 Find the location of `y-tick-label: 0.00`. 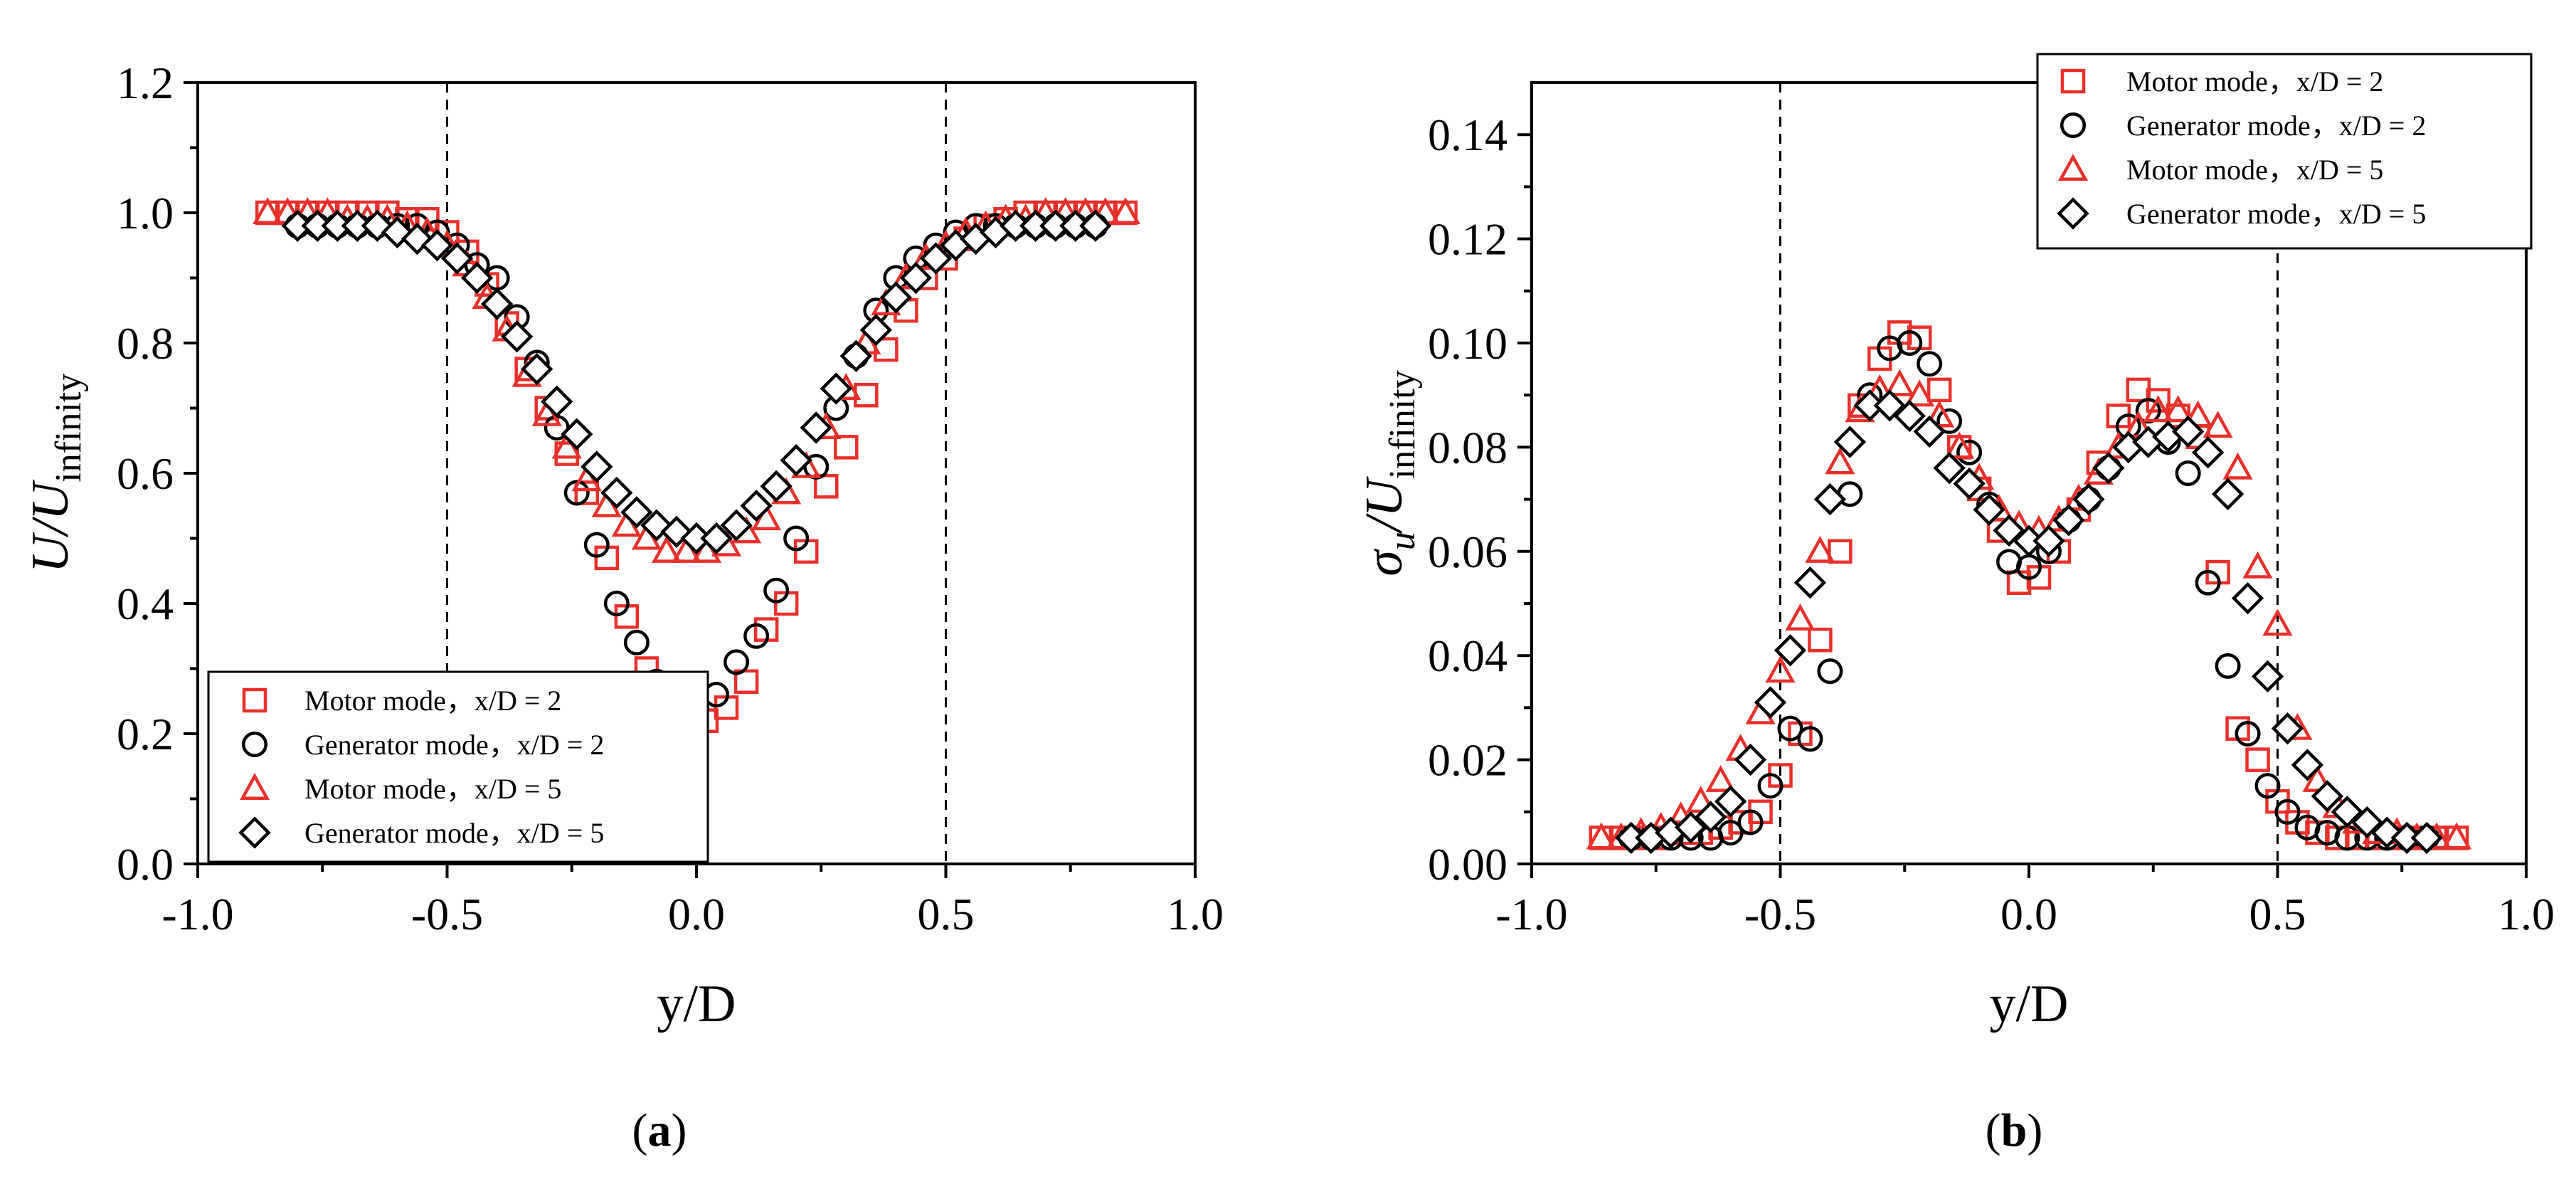

y-tick-label: 0.00 is located at coordinates (1467, 864).